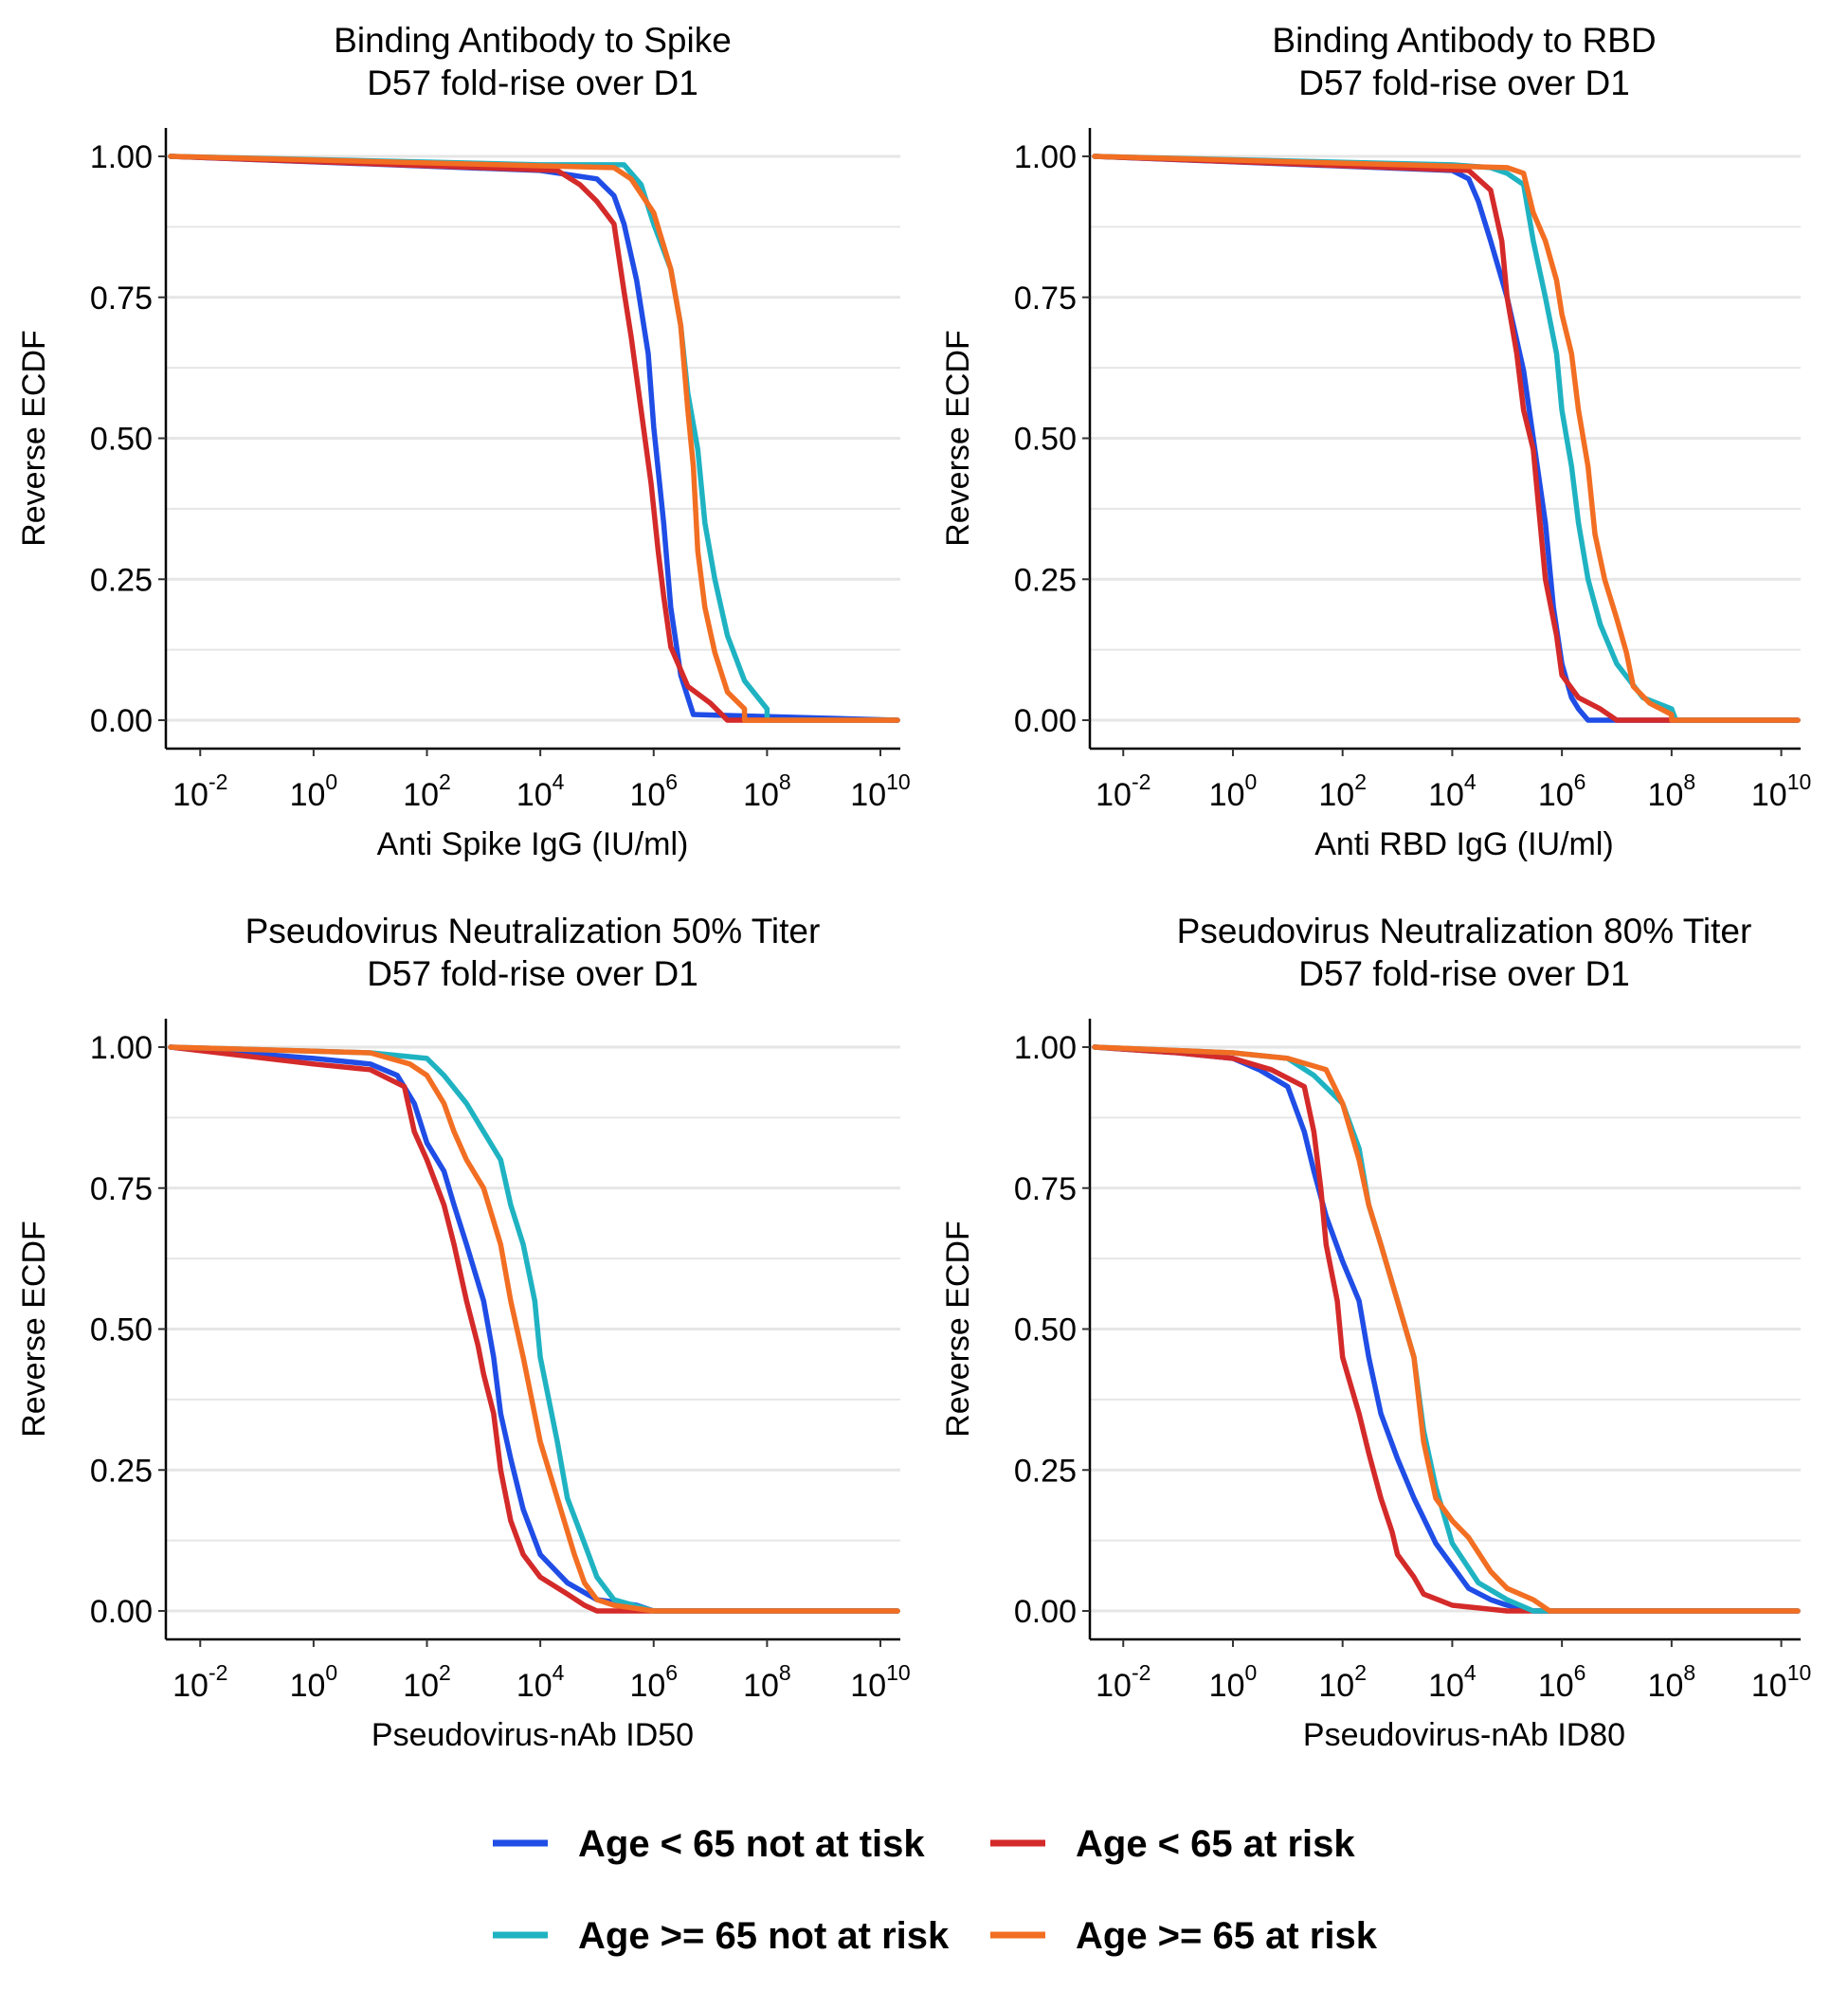 This screenshot has height=1990, width=1848. I want to click on legend-label: Age >= 65 at risk, so click(1227, 1936).